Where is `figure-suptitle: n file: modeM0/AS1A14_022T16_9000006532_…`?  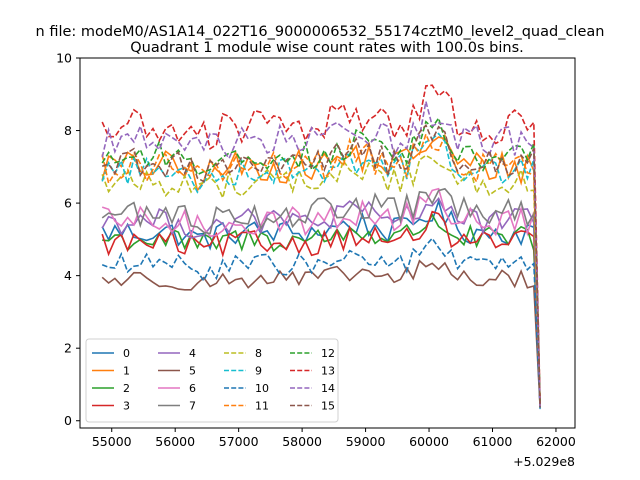 figure-suptitle: n file: modeM0/AS1A14_022T16_9000006532_… is located at coordinates (320, 32).